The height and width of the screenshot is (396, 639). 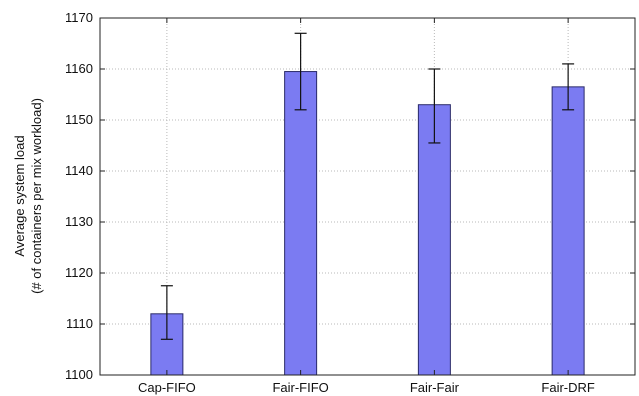 What do you see at coordinates (366, 387) in the screenshot?
I see `x-tick-labels: Cap-FIFO Fair-FIFO Fair-Fair Fair-DRF` at bounding box center [366, 387].